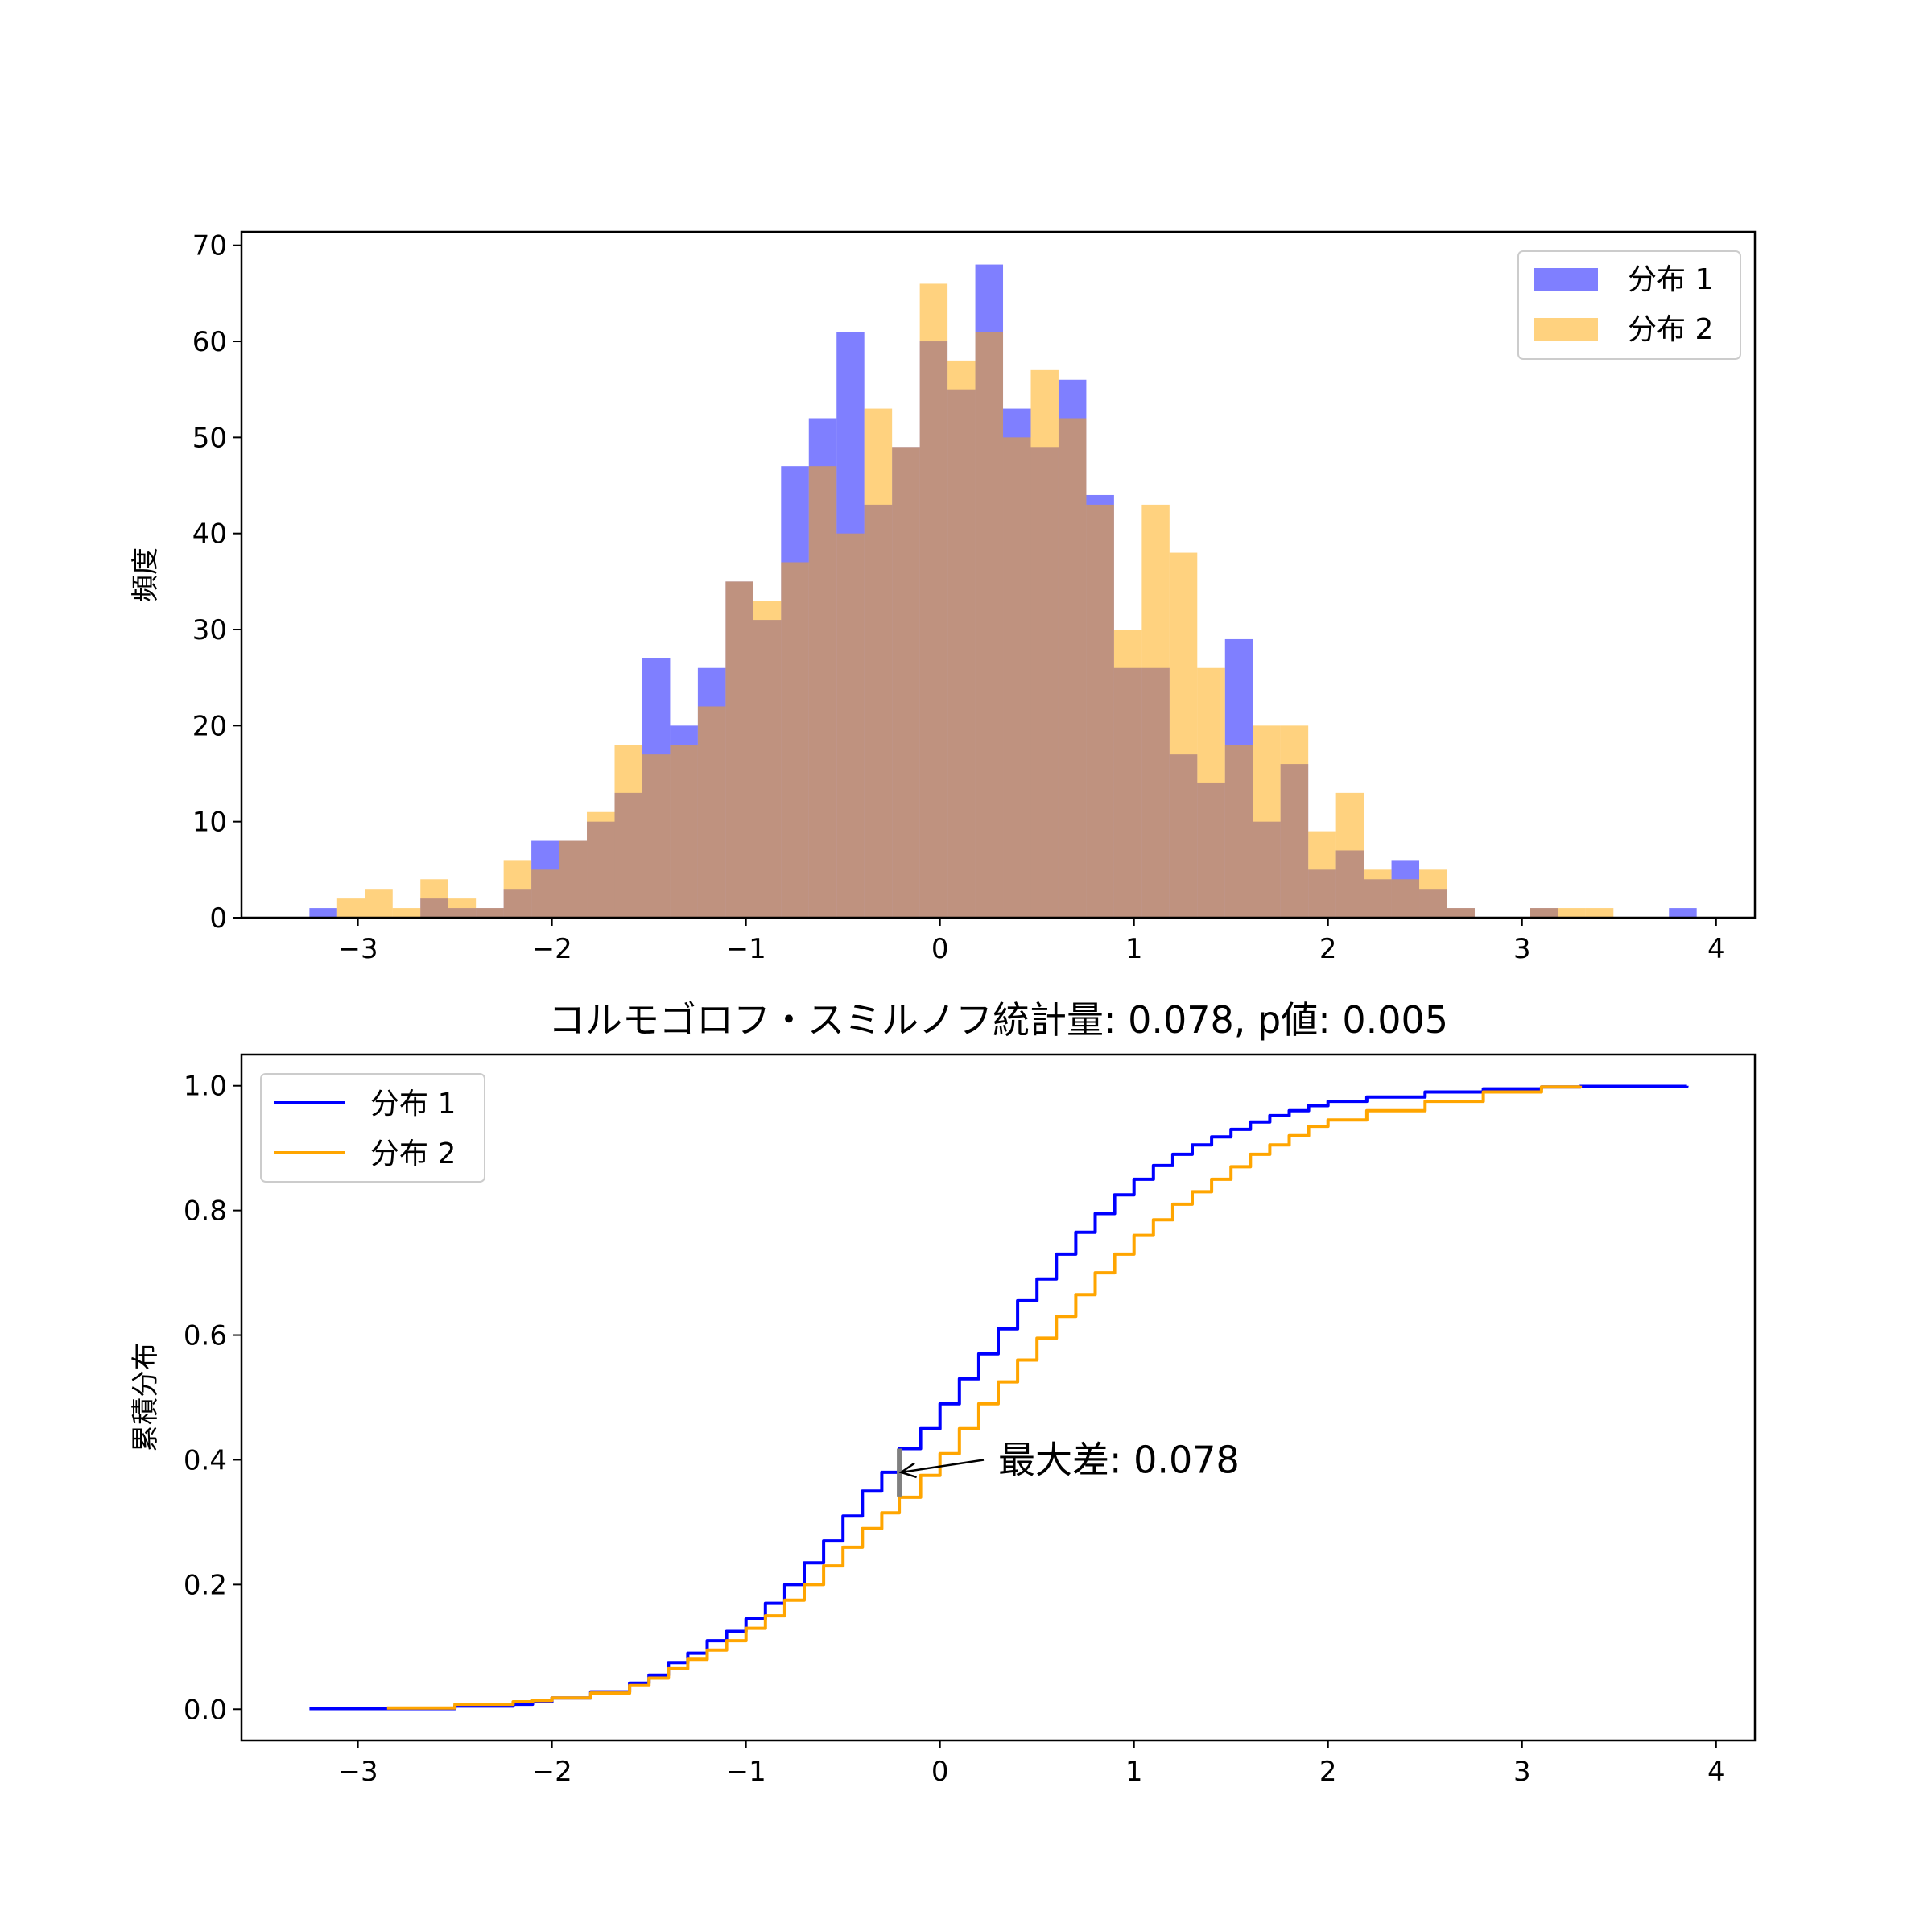 This screenshot has width=1932, height=1932. Describe the element at coordinates (358, 949) in the screenshot. I see `histogram-x-tick-label: −3` at that location.